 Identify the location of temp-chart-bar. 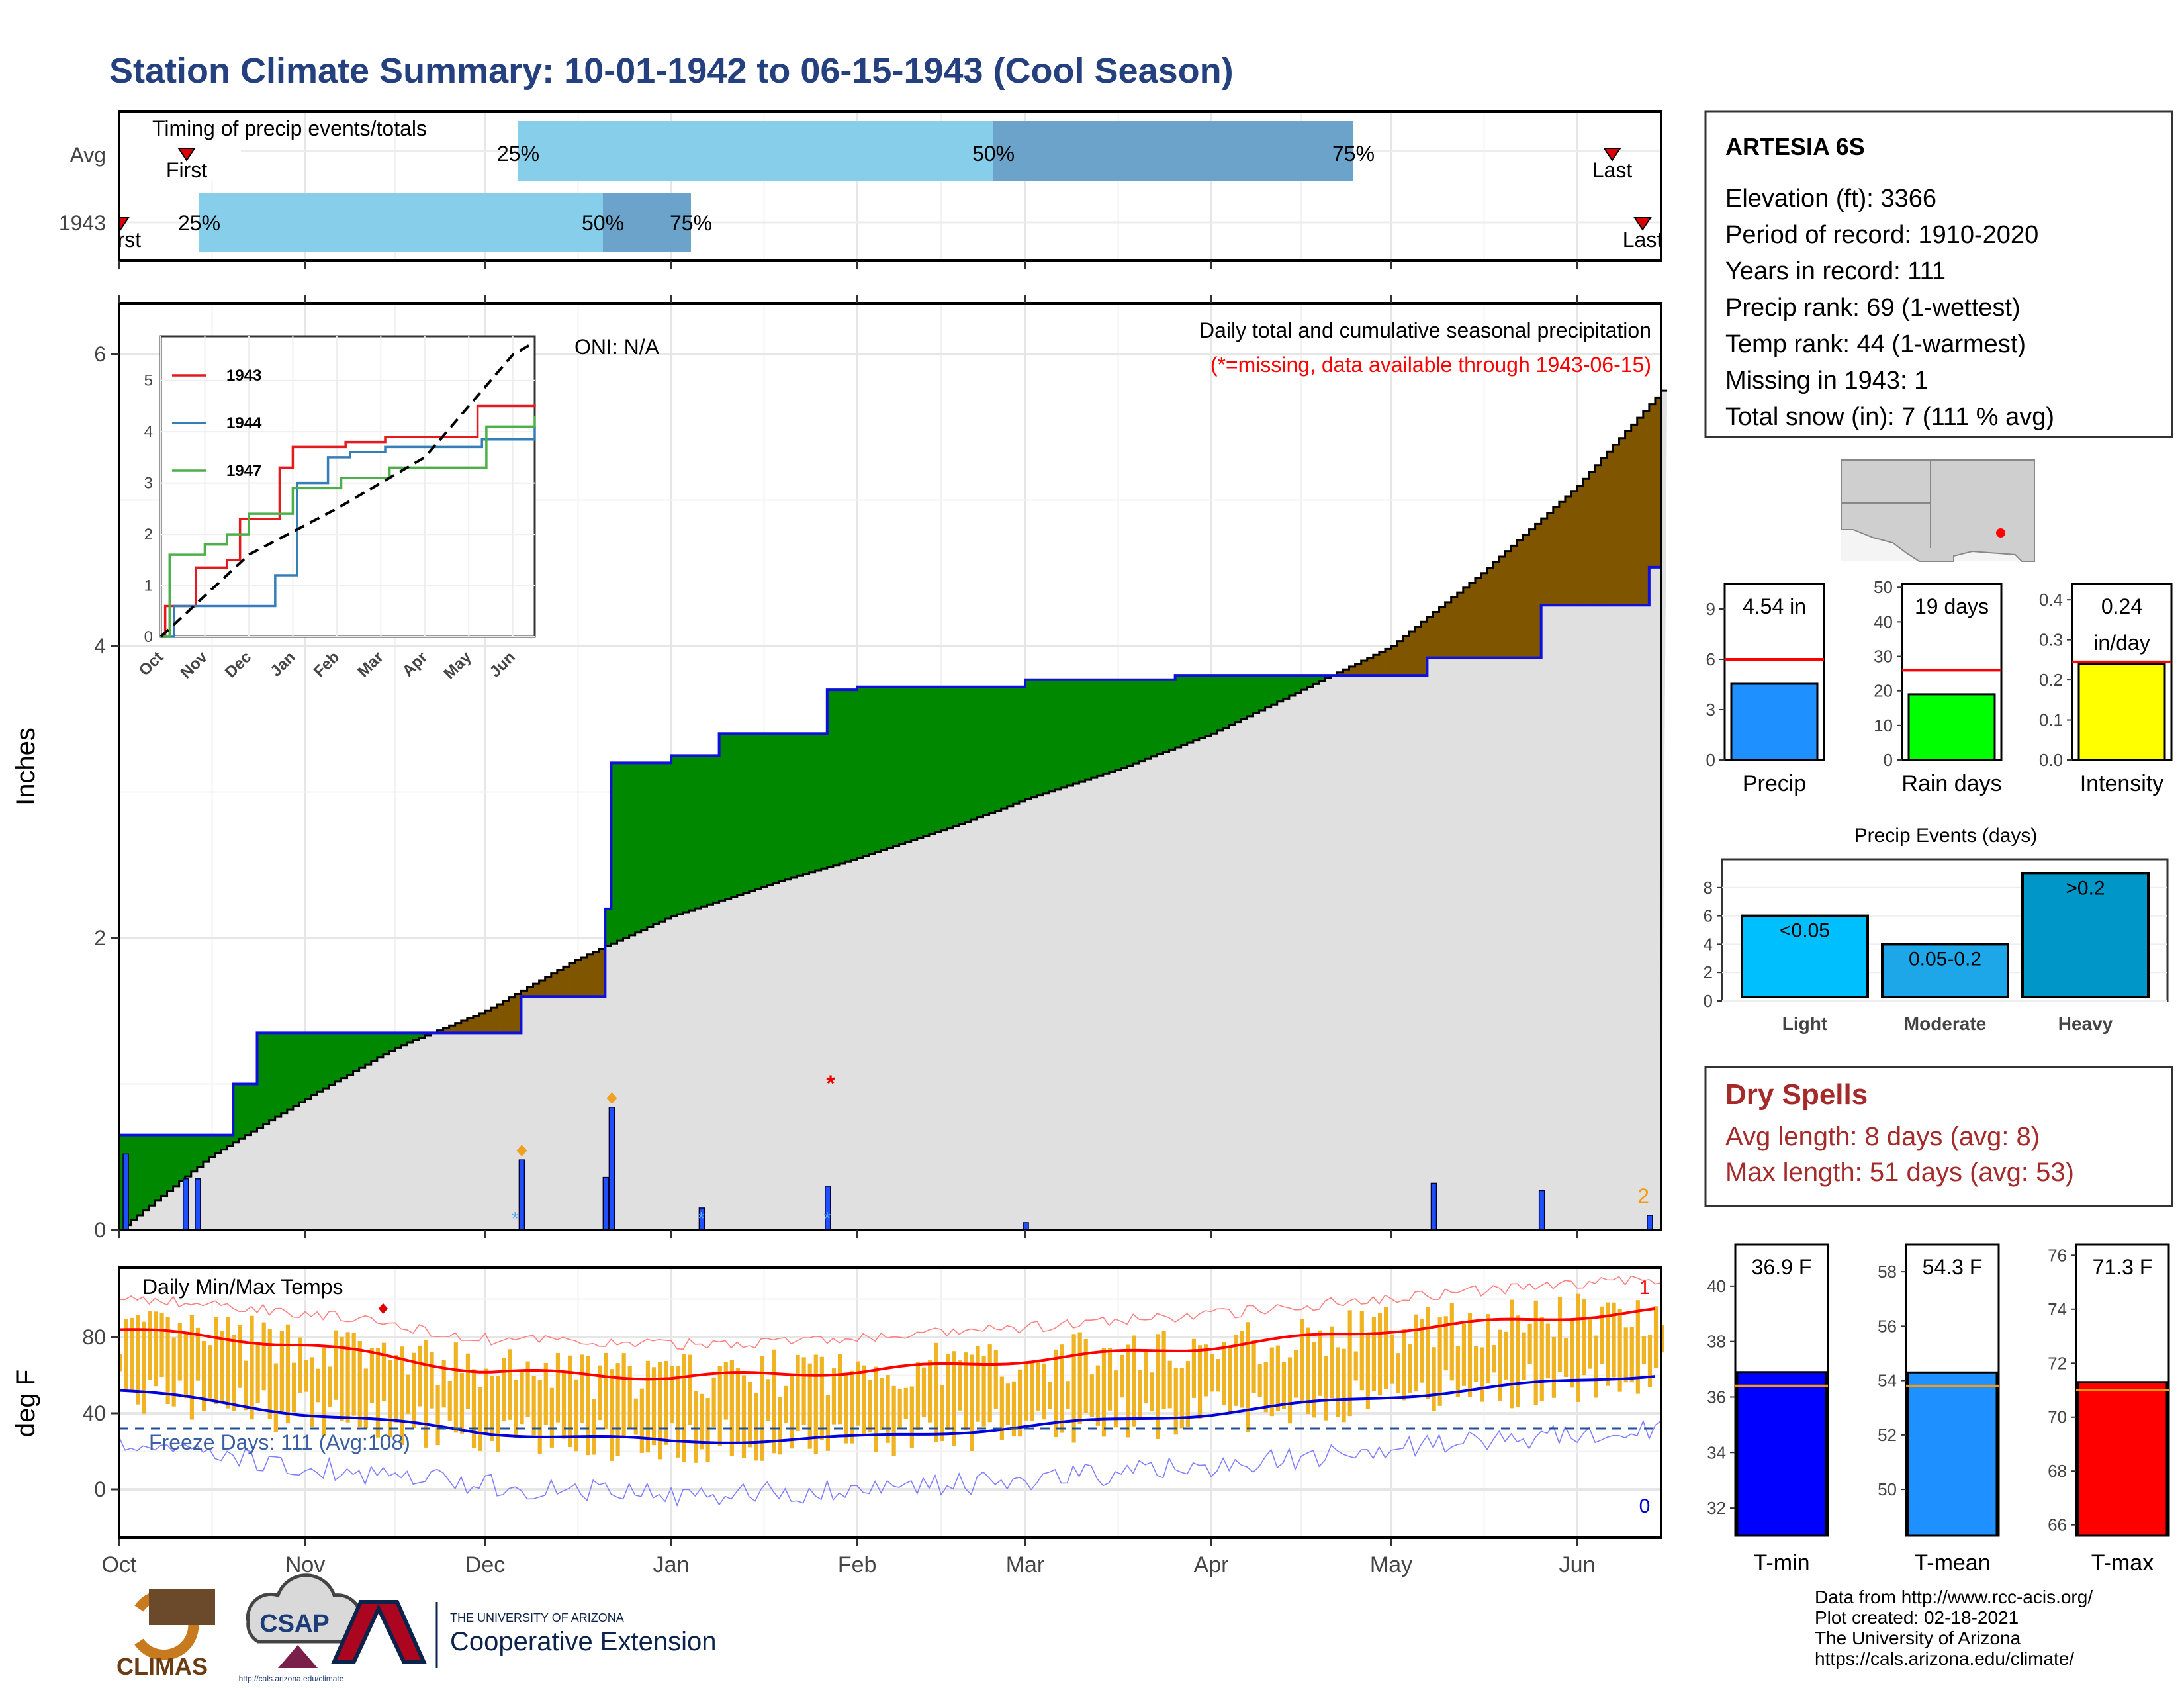
(1952, 1454).